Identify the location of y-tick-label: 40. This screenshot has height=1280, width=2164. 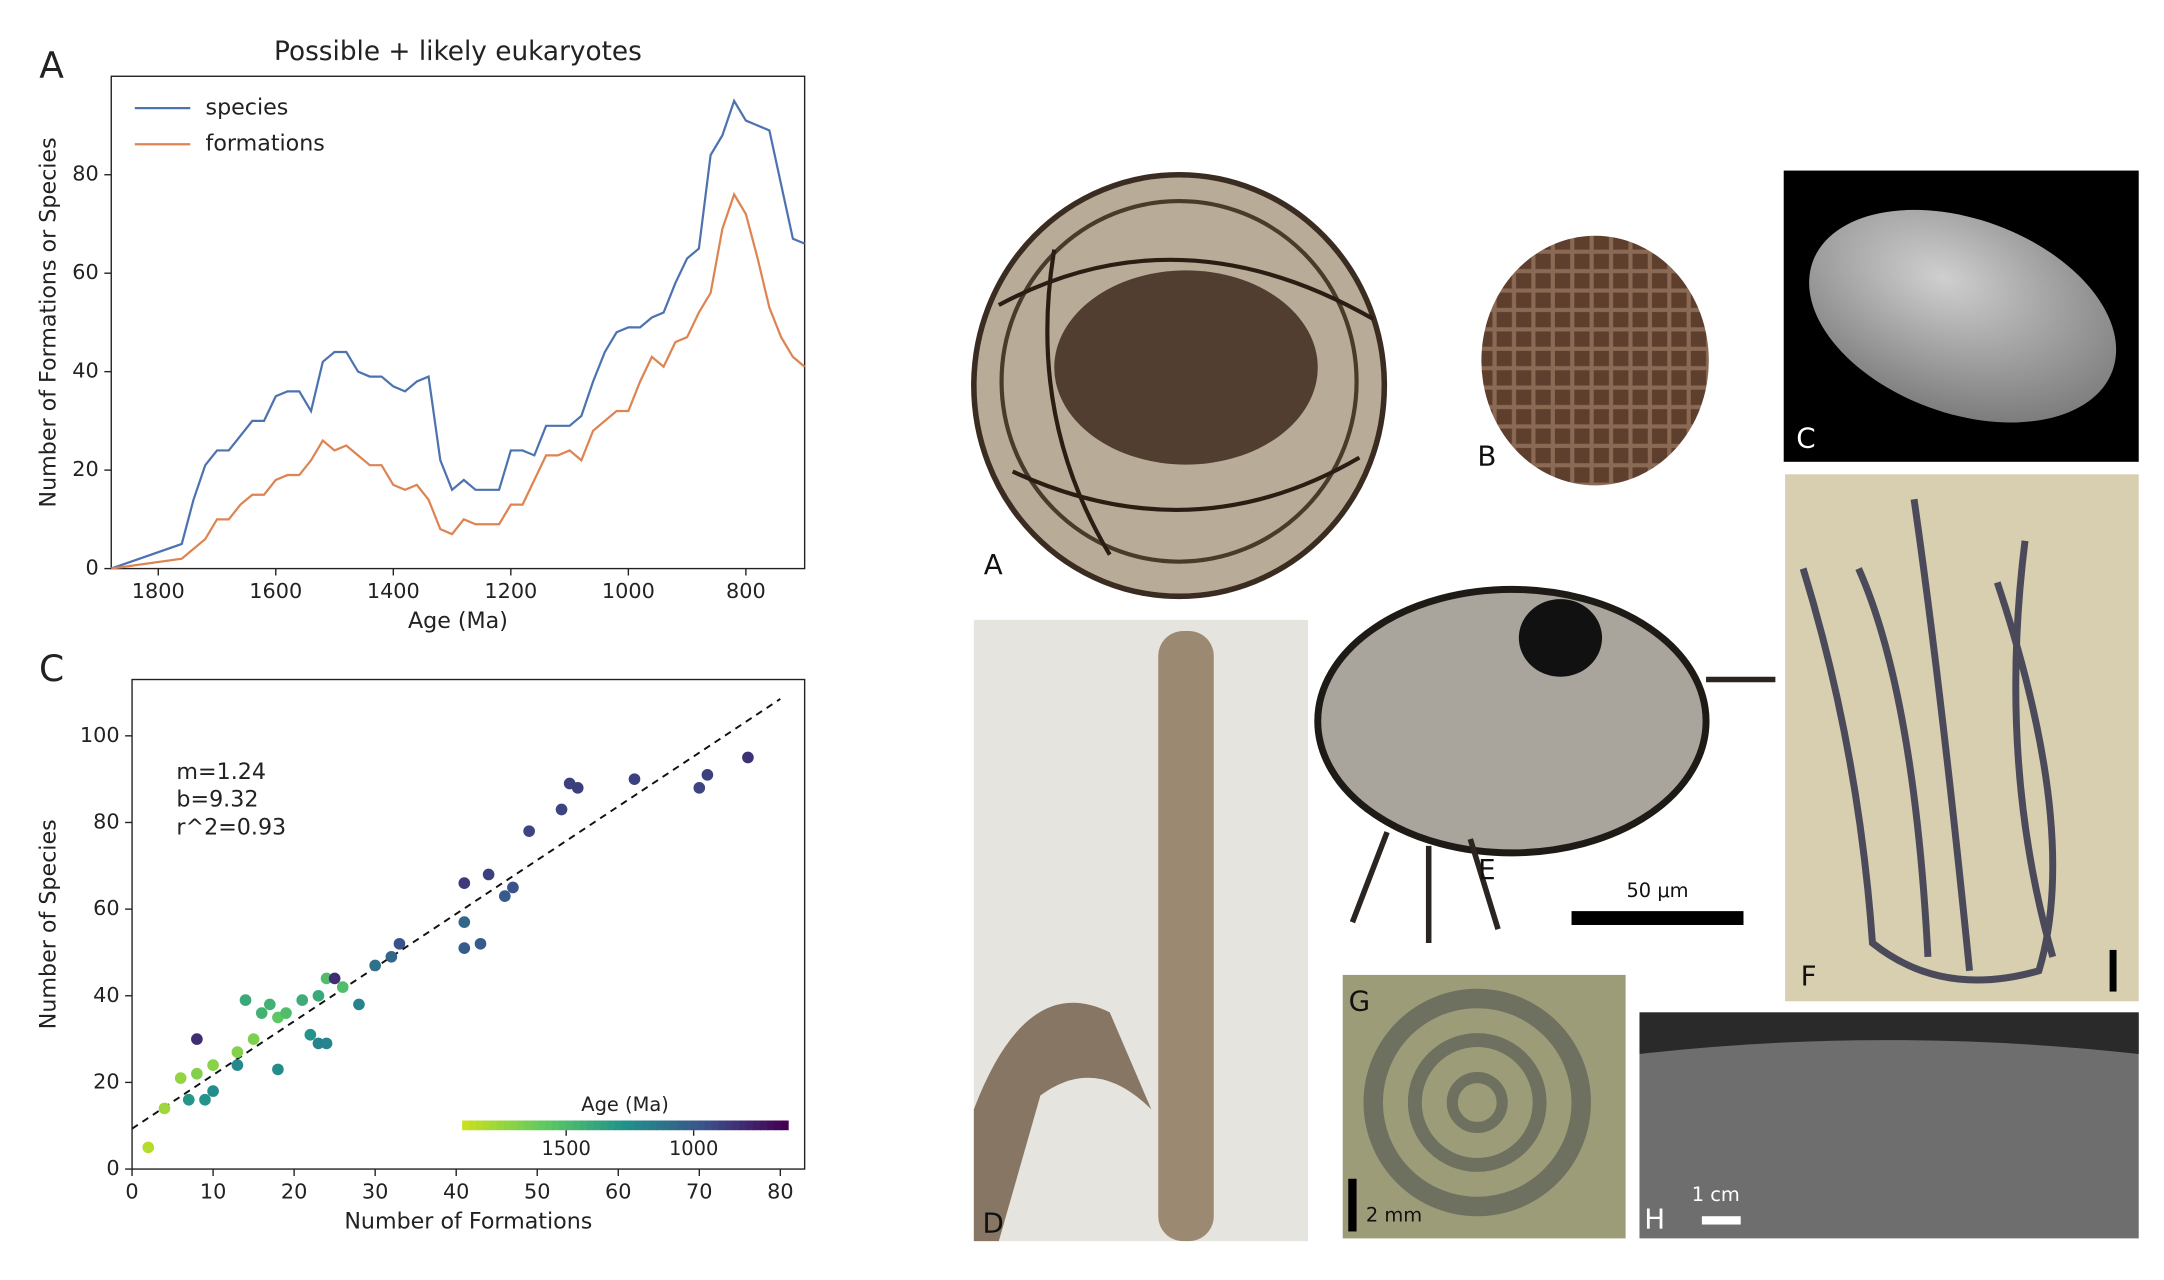
(106, 995).